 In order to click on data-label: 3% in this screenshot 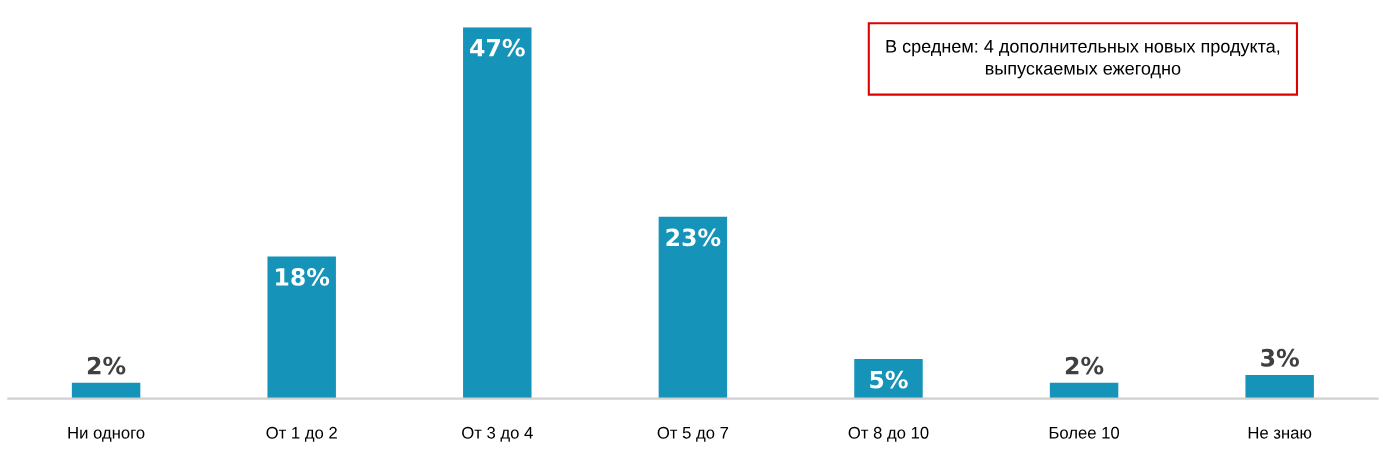, I will do `click(1280, 357)`.